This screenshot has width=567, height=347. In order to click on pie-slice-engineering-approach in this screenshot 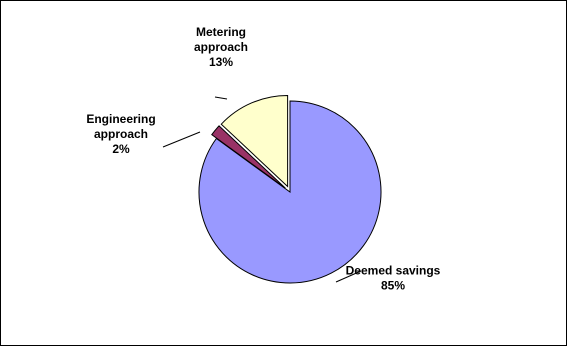, I will do `click(248, 157)`.